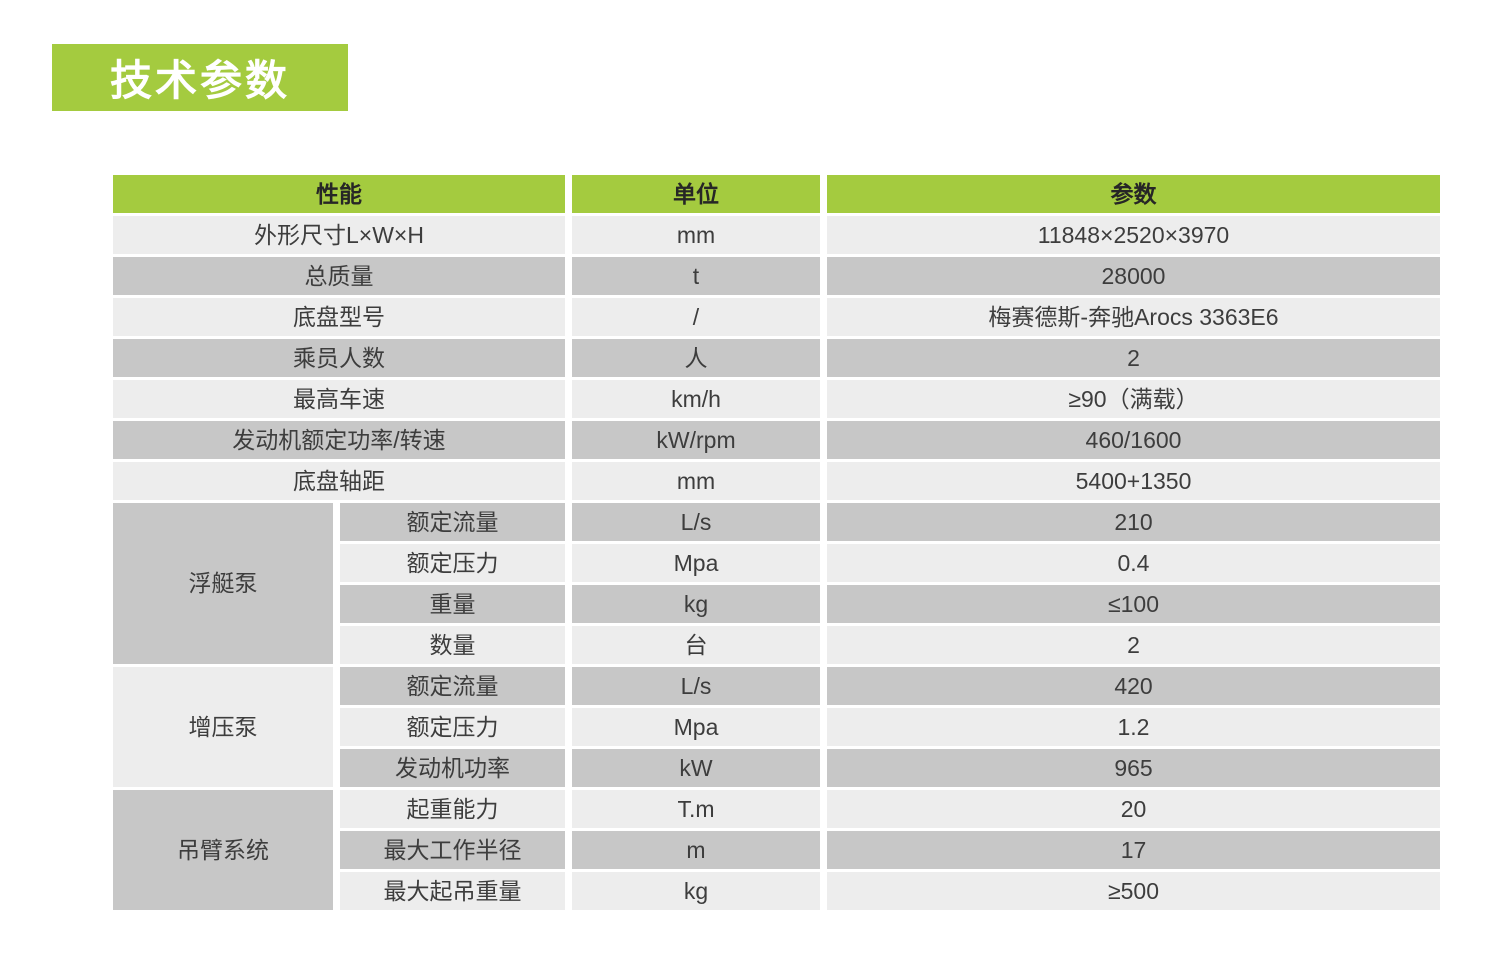 The width and height of the screenshot is (1500, 969). Describe the element at coordinates (339, 399) in the screenshot. I see `spec-label: 最高车速` at that location.